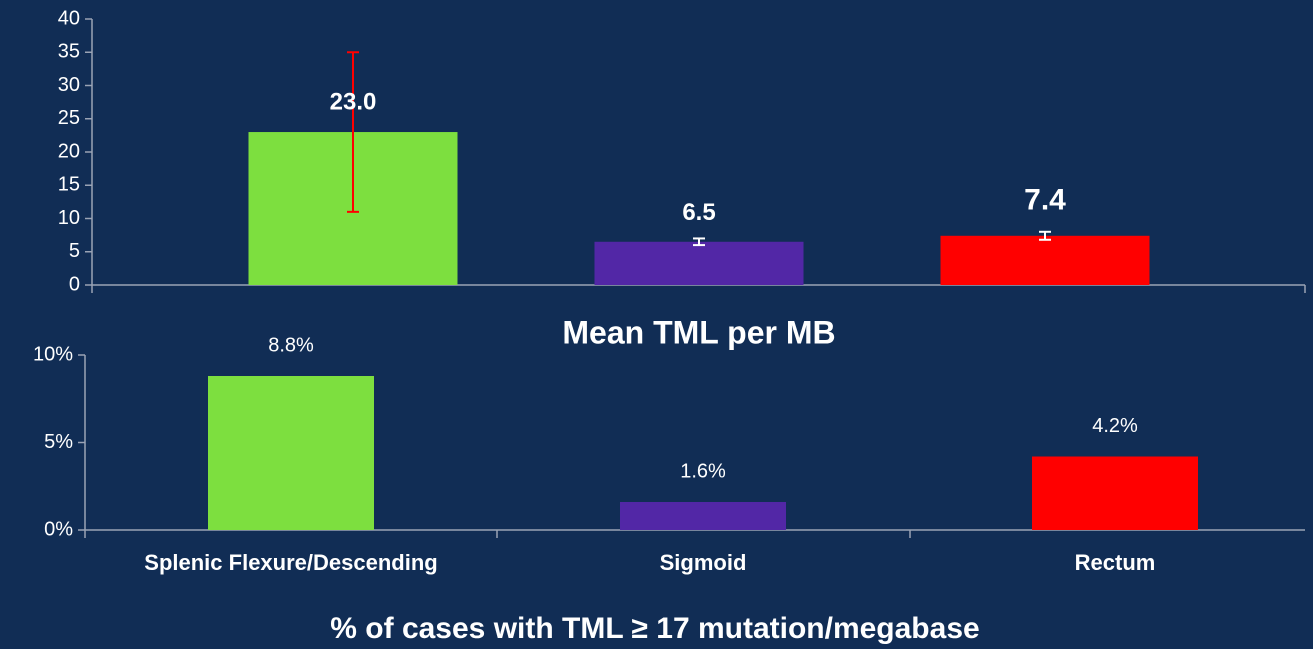  What do you see at coordinates (1115, 426) in the screenshot?
I see `data-label: 4.2%` at bounding box center [1115, 426].